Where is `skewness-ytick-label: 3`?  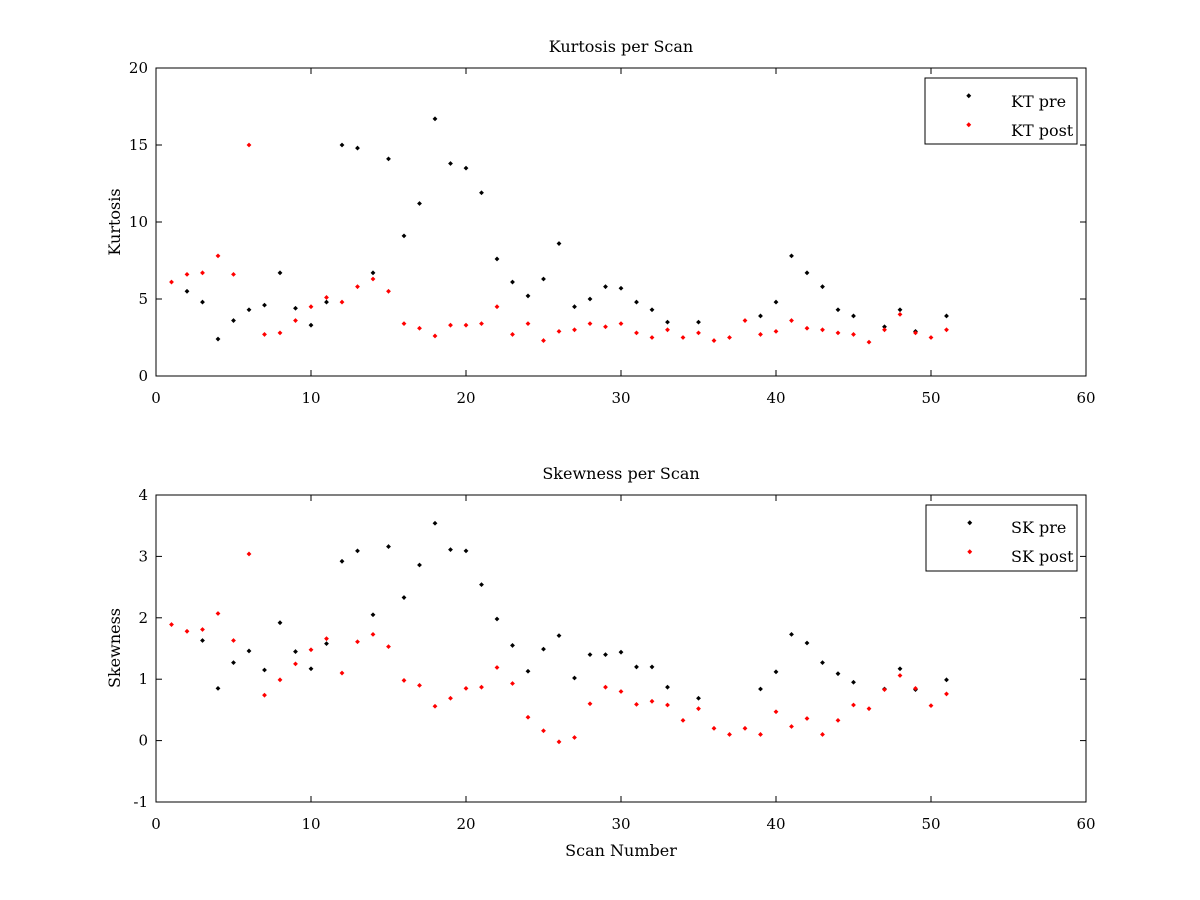
skewness-ytick-label: 3 is located at coordinates (143, 556).